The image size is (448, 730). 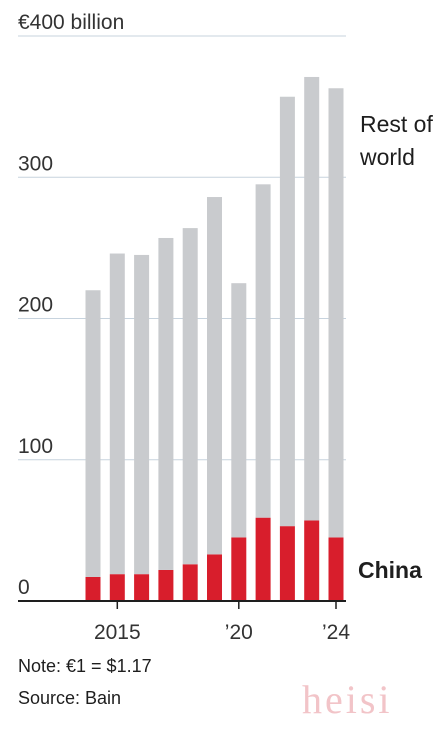 What do you see at coordinates (70, 698) in the screenshot?
I see `source-text: Source: Bain` at bounding box center [70, 698].